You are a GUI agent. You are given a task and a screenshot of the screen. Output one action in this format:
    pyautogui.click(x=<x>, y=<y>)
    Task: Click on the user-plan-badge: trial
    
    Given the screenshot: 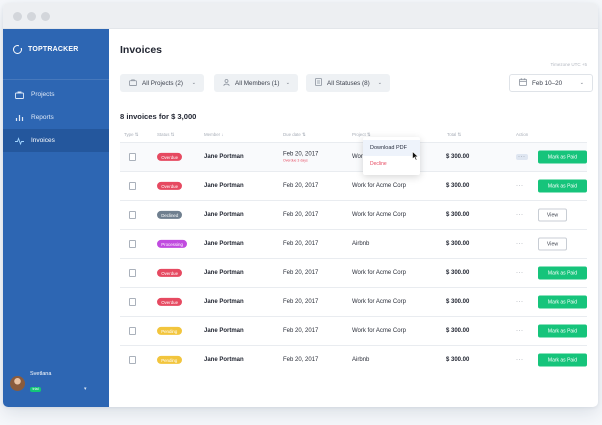 What is the action you would take?
    pyautogui.click(x=36, y=389)
    